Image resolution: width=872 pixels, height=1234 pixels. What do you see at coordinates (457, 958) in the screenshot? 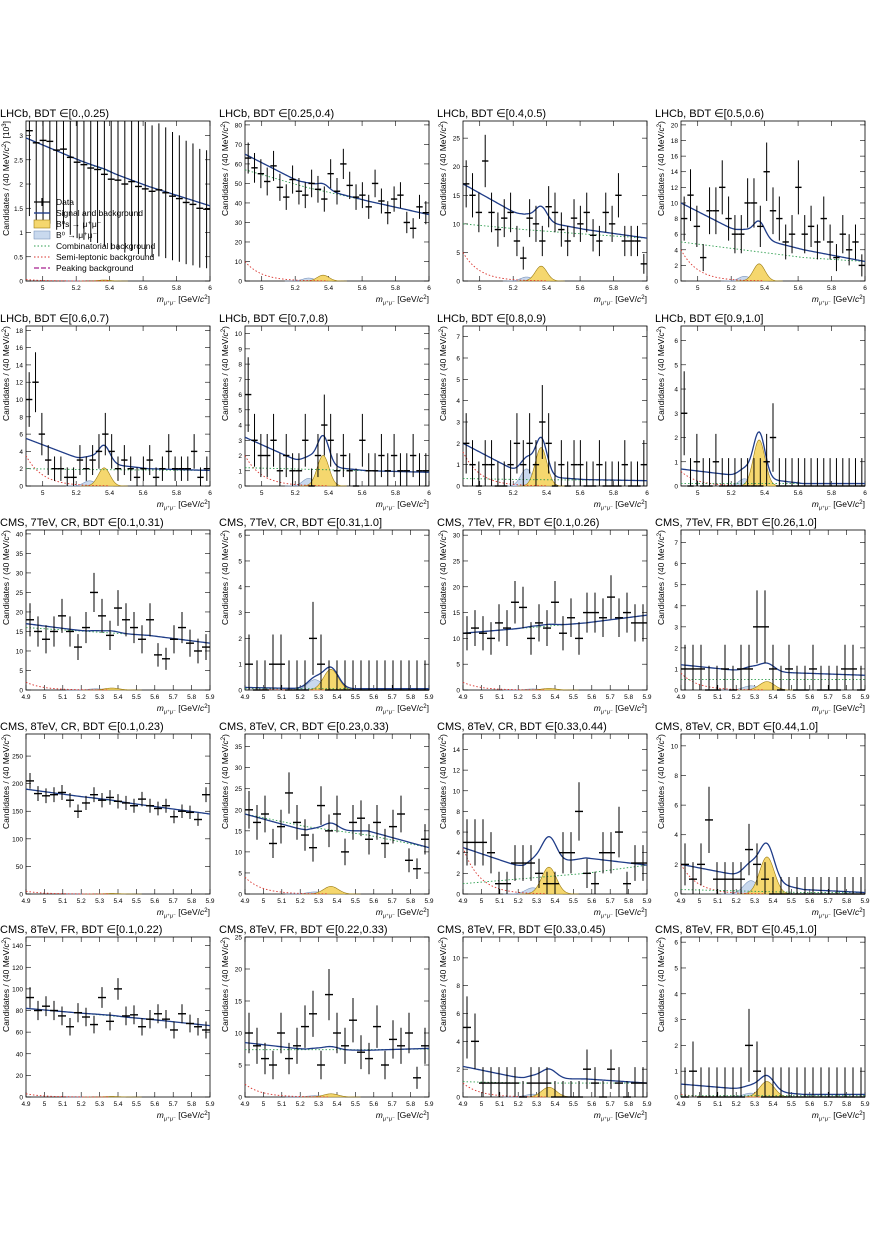
I see `y-tick-label: 10` at bounding box center [457, 958].